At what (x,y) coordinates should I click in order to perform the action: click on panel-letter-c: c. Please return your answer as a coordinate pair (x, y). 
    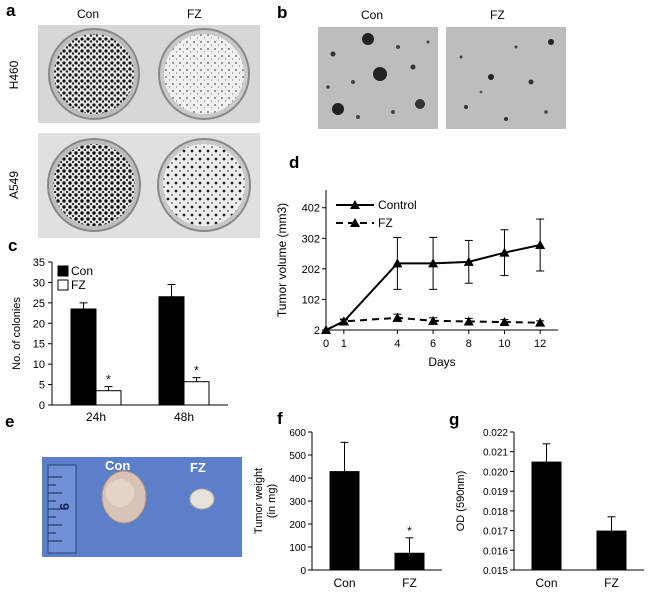
    Looking at the image, I should click on (13, 245).